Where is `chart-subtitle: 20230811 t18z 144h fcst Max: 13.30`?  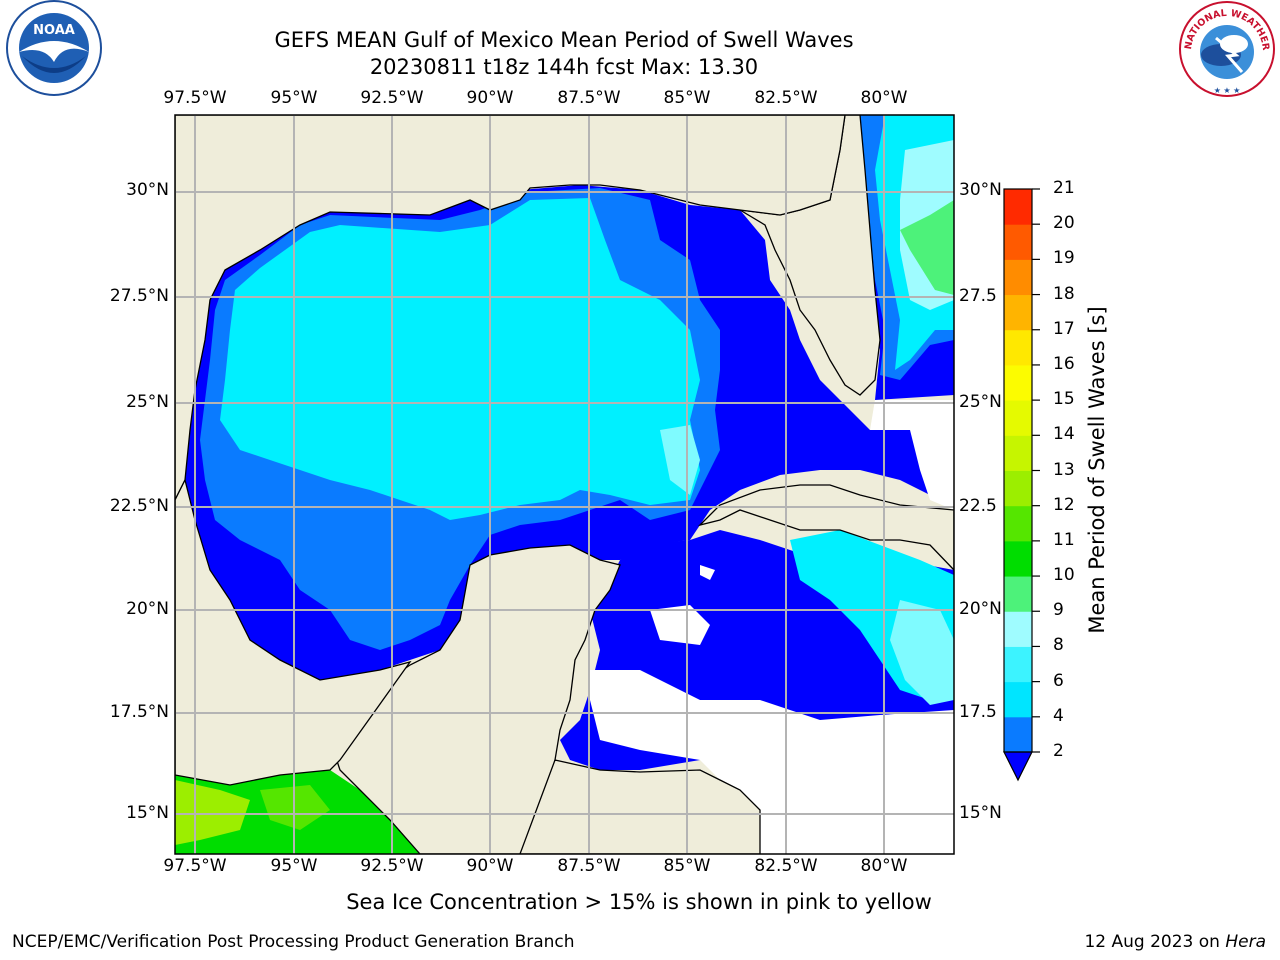
chart-subtitle: 20230811 t18z 144h fcst Max: 13.30 is located at coordinates (564, 67).